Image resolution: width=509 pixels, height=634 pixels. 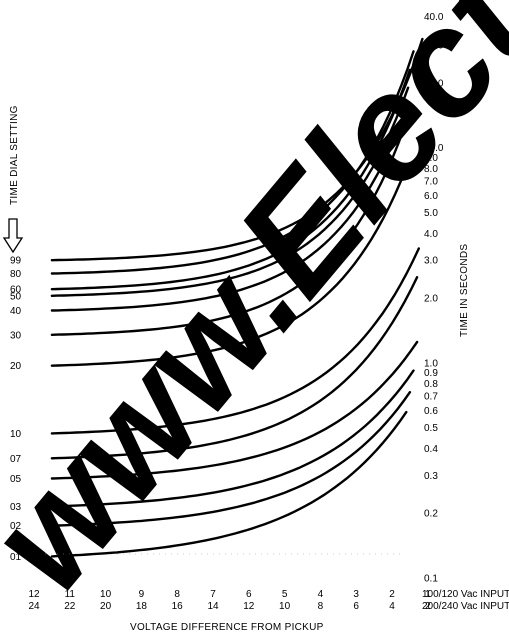 I want to click on y-tick-label: 20.0, so click(x=434, y=83).